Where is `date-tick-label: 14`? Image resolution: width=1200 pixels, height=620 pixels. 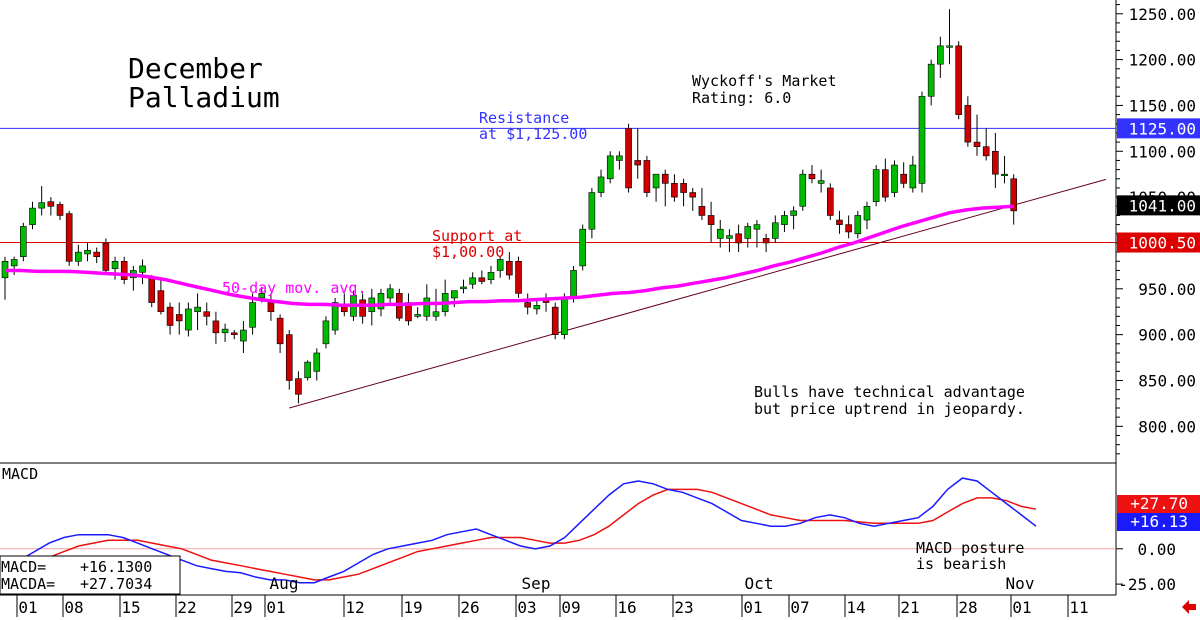 date-tick-label: 14 is located at coordinates (855, 607).